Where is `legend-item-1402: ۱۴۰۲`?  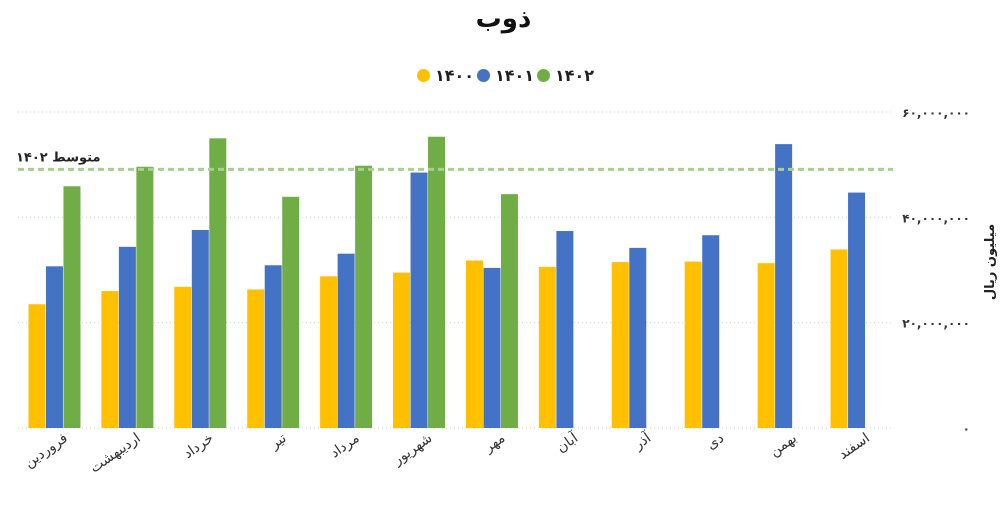 legend-item-1402: ۱۴۰۲ is located at coordinates (565, 75).